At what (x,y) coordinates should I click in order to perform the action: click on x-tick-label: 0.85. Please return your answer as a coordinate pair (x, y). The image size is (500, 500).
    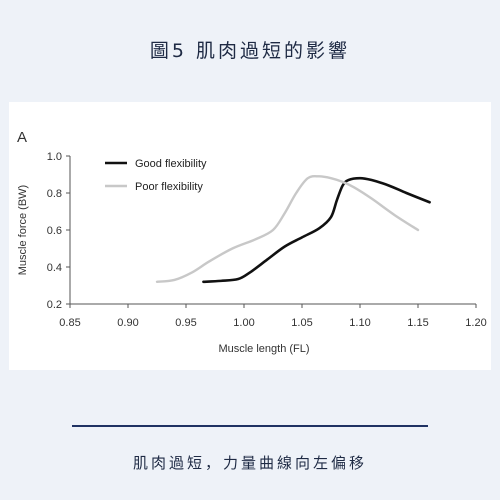
    Looking at the image, I should click on (69, 323).